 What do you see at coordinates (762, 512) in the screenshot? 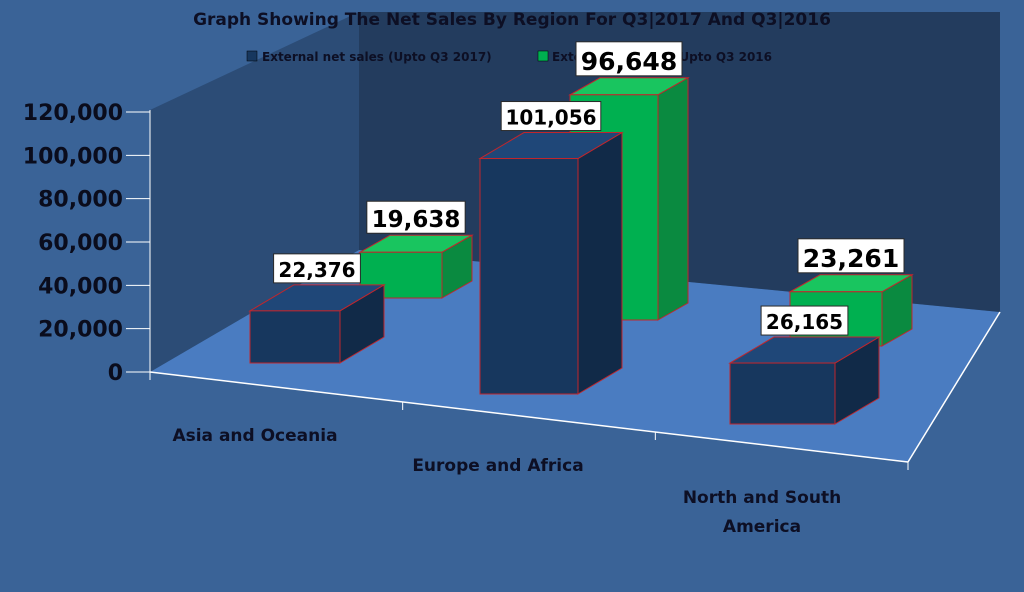
I see `category-label: North and South America` at bounding box center [762, 512].